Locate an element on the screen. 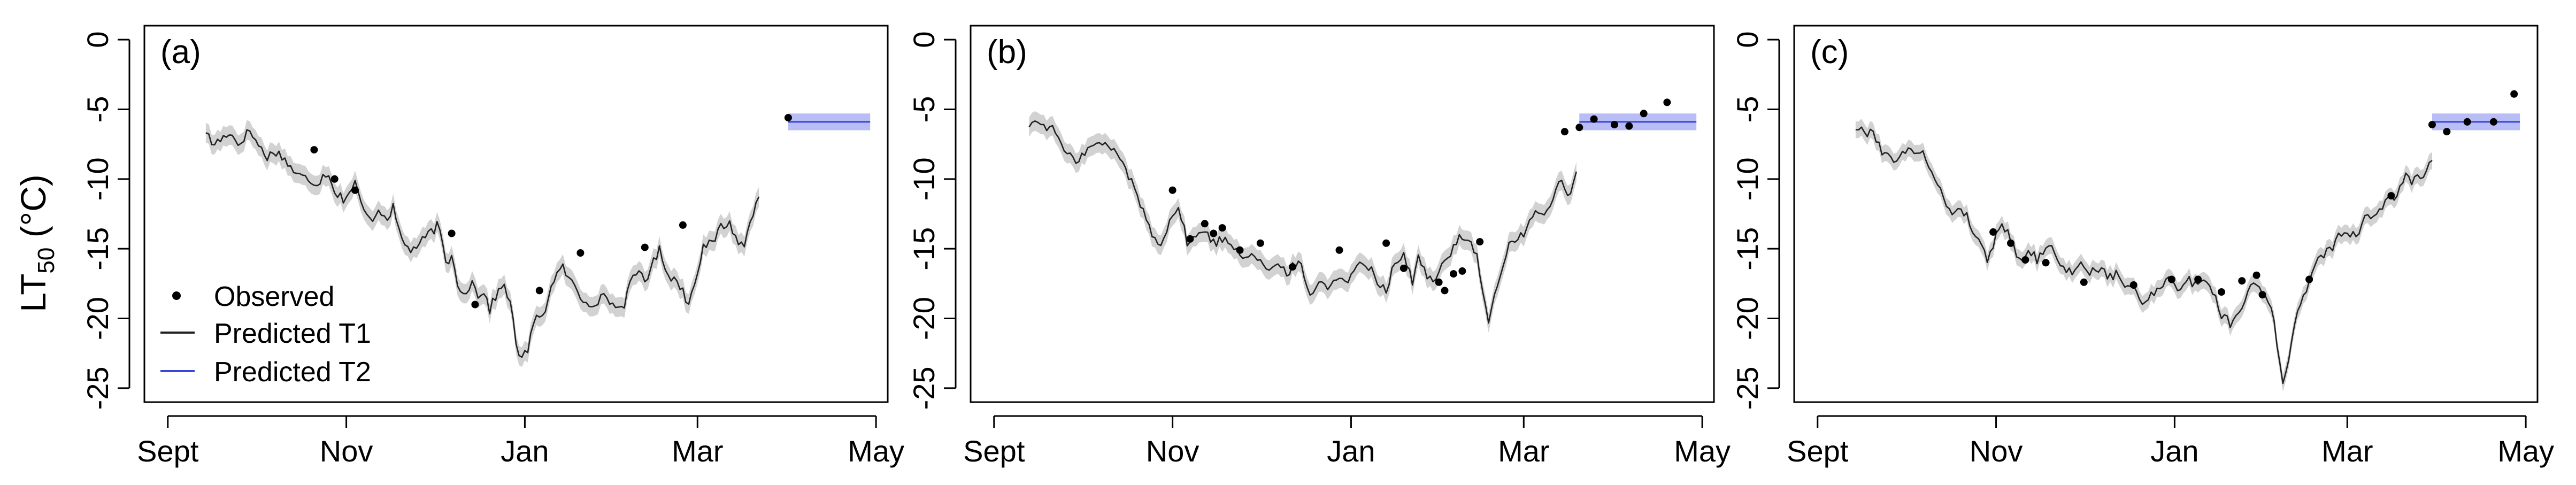  panel-label: (b) is located at coordinates (1007, 53).